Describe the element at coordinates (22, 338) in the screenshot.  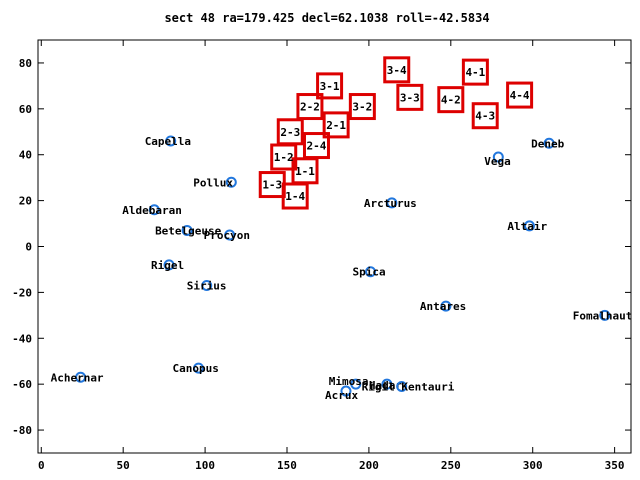
I see `y-tick-label: -40` at that location.